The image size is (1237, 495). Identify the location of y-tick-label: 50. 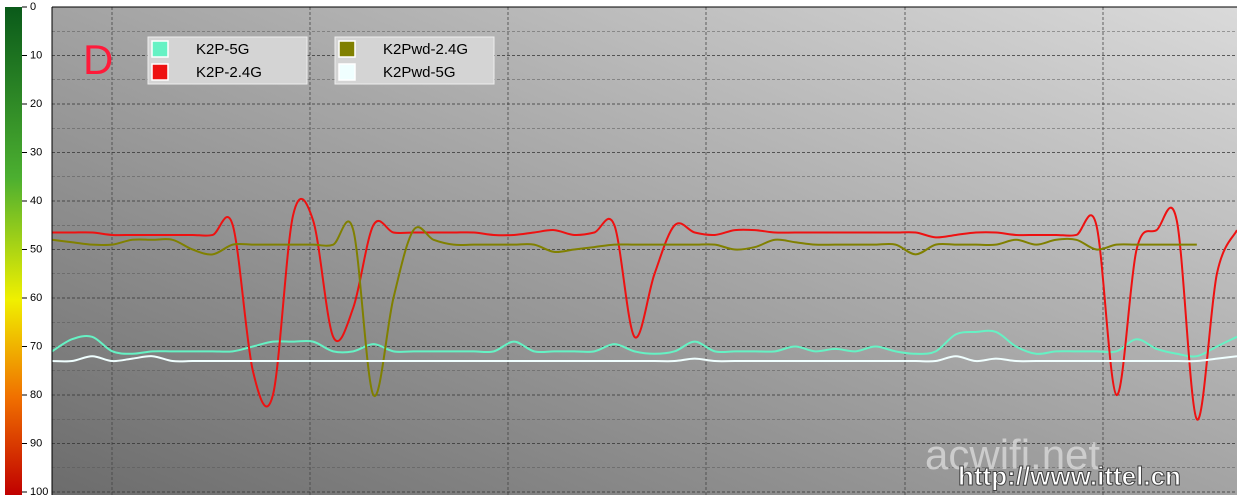
(36, 249).